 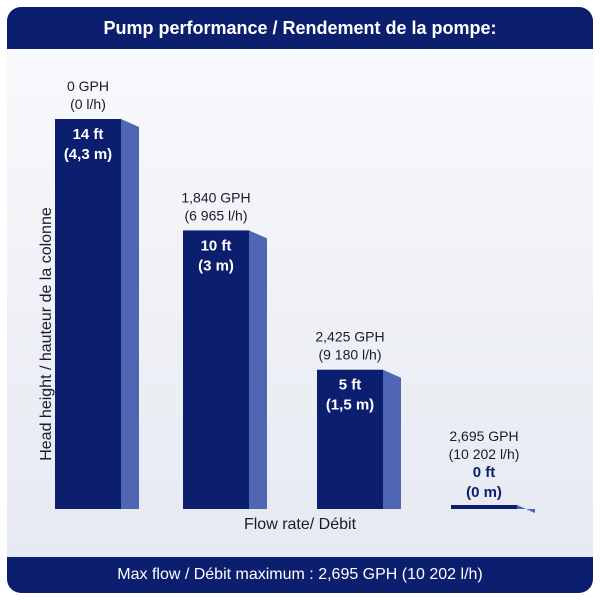 What do you see at coordinates (483, 436) in the screenshot?
I see `bar-category-label-4: 2,695 GPH` at bounding box center [483, 436].